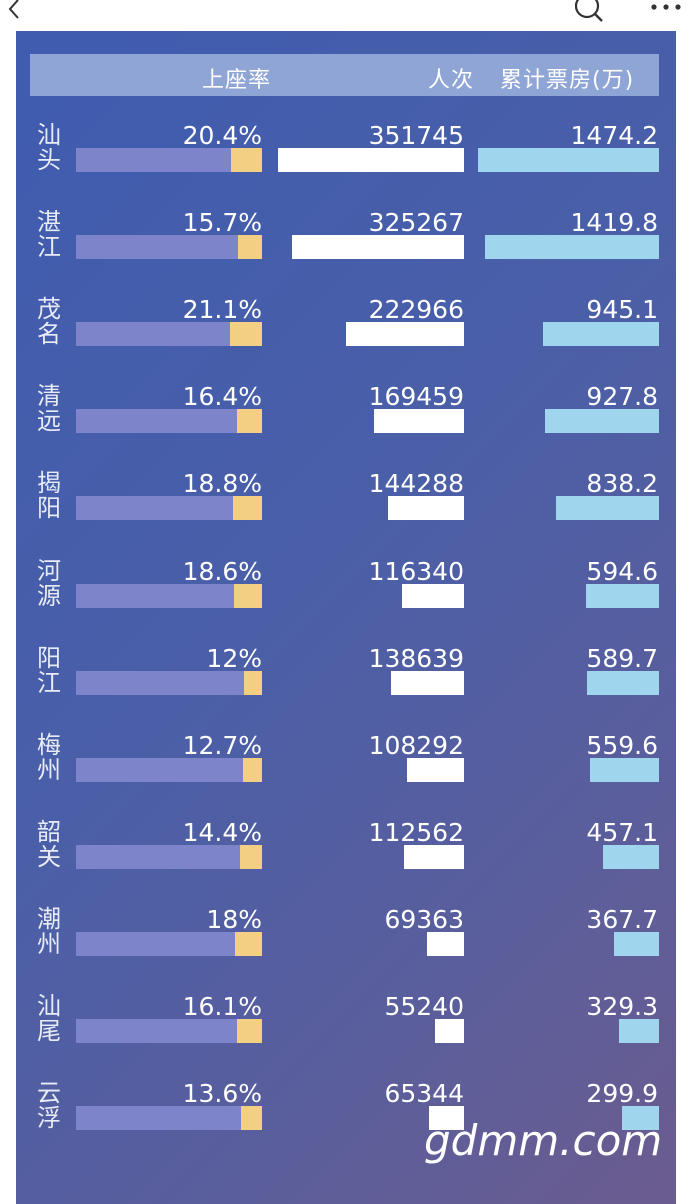 This screenshot has width=695, height=1204. What do you see at coordinates (222, 135) in the screenshot?
I see `occupancy-value: 20.4%` at bounding box center [222, 135].